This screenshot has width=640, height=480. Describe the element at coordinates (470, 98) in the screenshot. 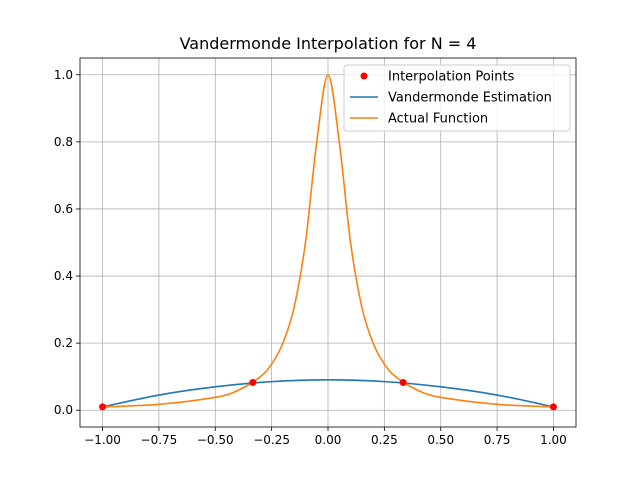

I see `legend-vandermonde-estimation-label: Vandermonde Estimation` at that location.